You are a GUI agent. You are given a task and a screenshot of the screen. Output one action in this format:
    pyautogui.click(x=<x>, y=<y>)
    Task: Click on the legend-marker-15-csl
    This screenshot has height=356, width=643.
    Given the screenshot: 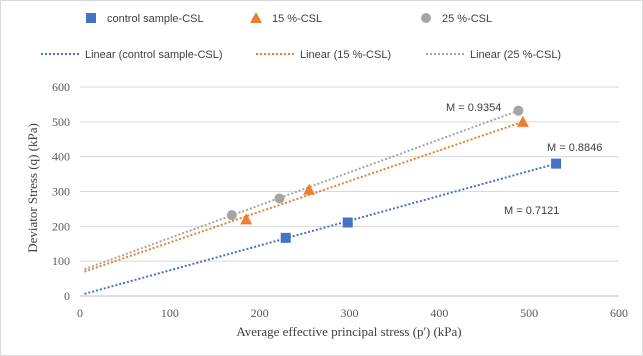 What is the action you would take?
    pyautogui.click(x=256, y=17)
    